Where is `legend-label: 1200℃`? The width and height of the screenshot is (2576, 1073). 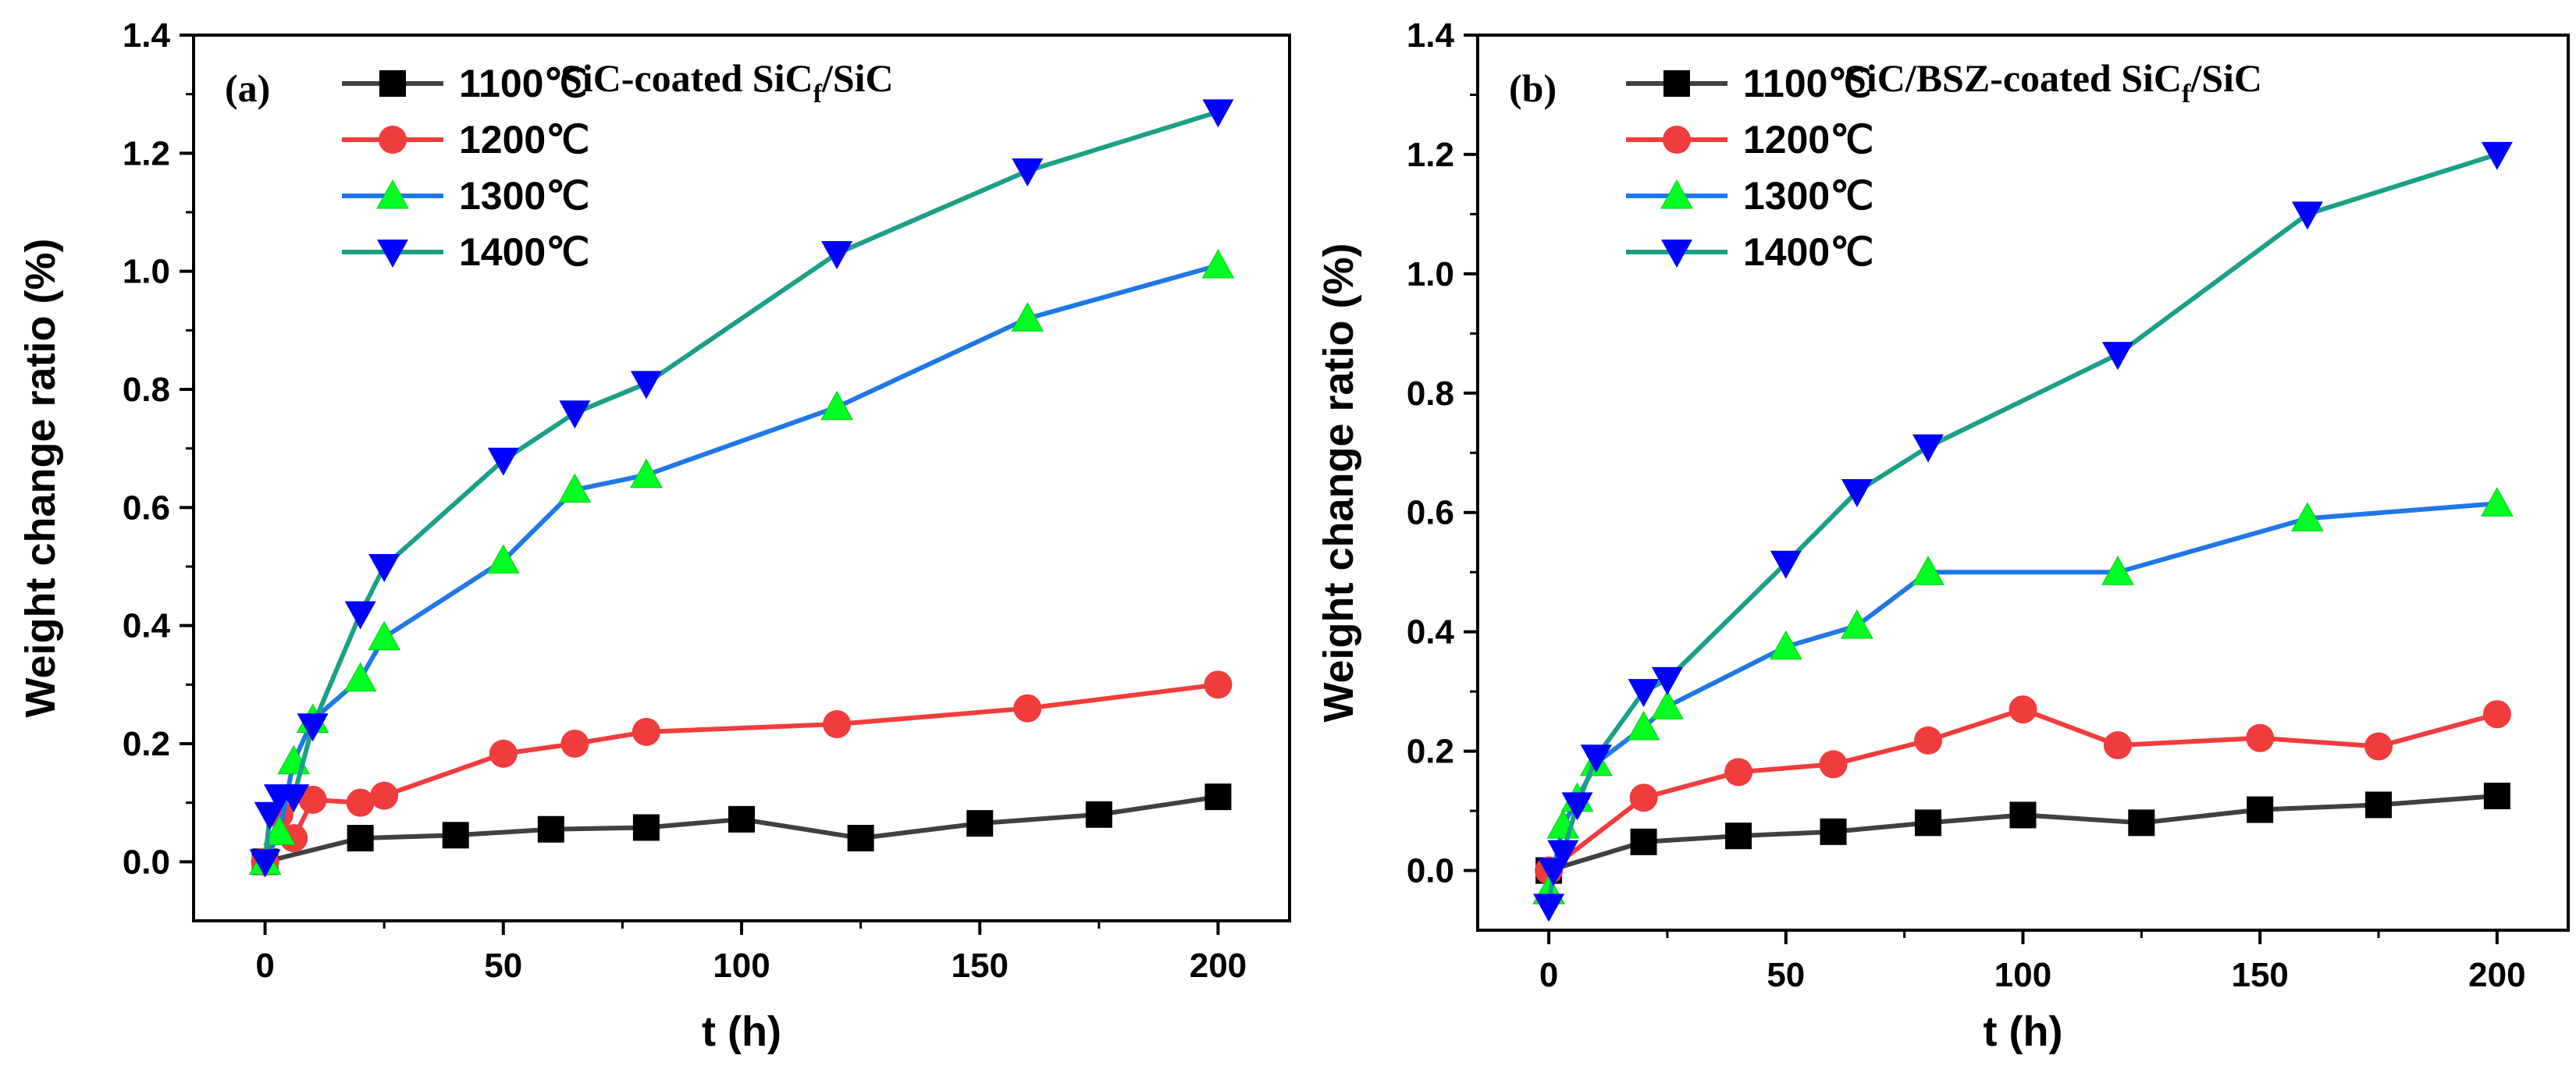
legend-label: 1200℃ is located at coordinates (524, 140).